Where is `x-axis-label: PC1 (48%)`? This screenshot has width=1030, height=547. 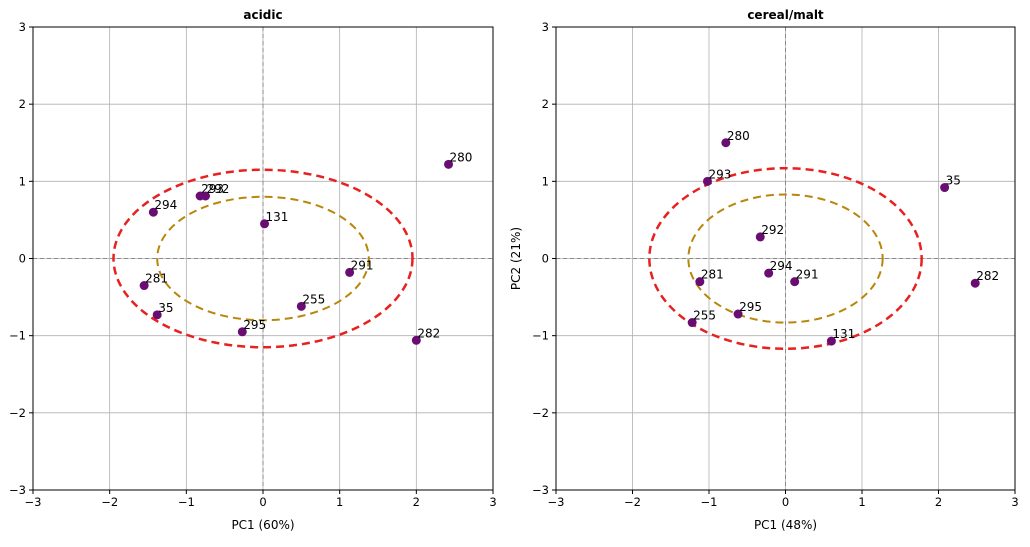
x-axis-label: PC1 (48%) is located at coordinates (785, 525).